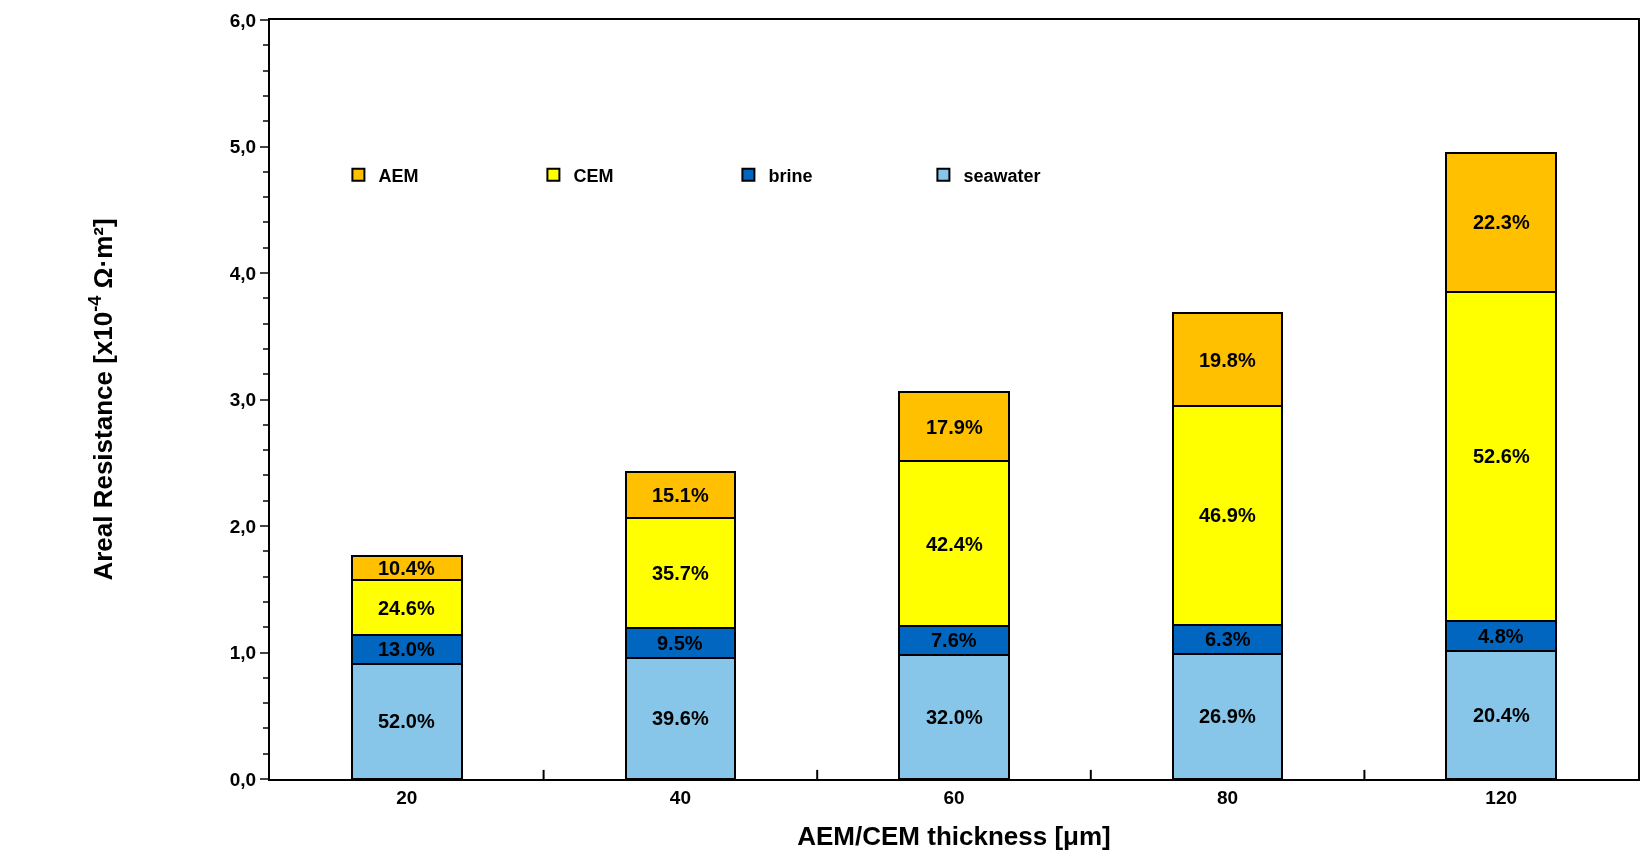 The height and width of the screenshot is (859, 1650). What do you see at coordinates (1227, 716) in the screenshot?
I see `annotation: 26.9%` at bounding box center [1227, 716].